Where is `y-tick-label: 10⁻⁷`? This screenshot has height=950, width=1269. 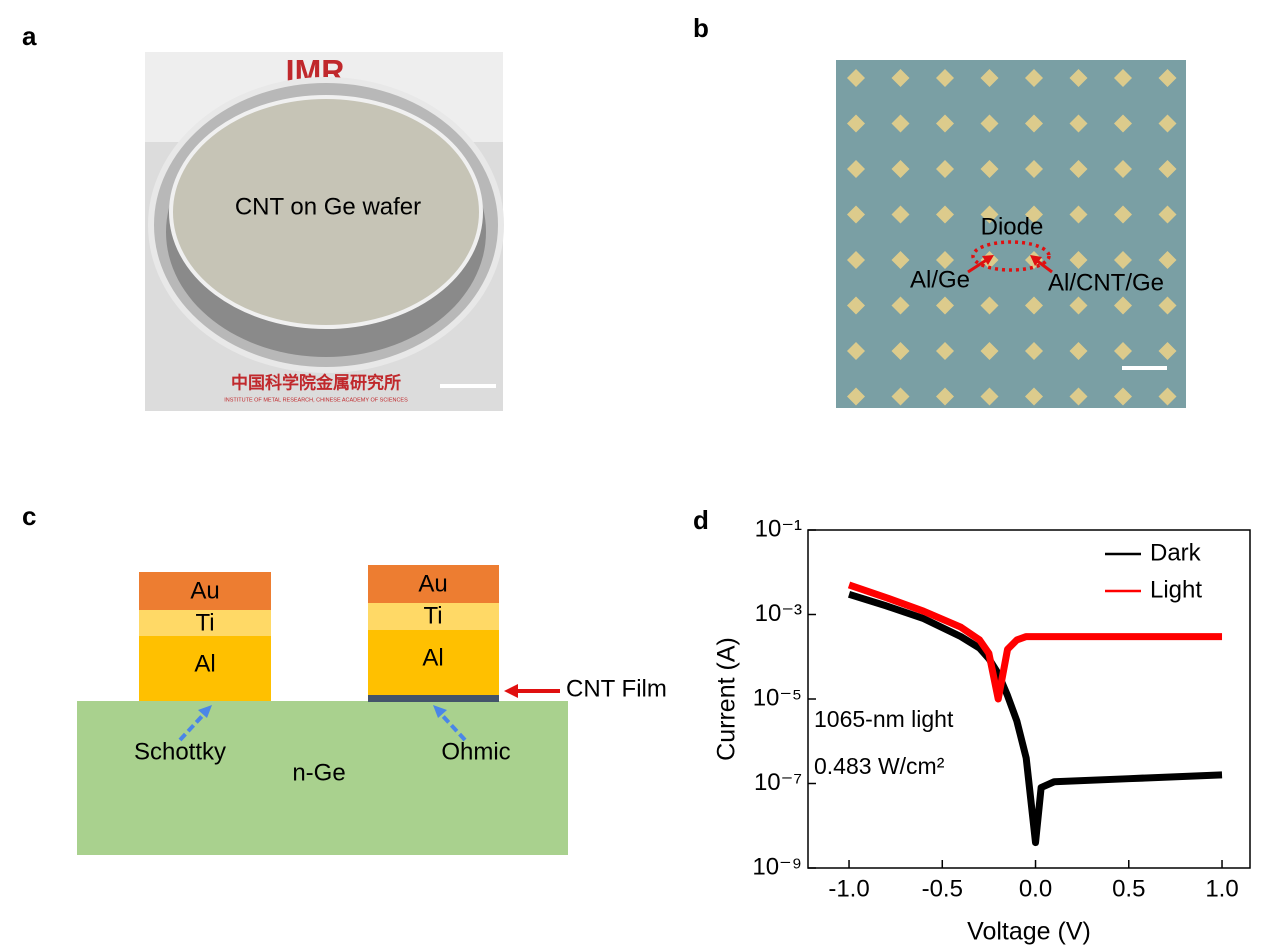 y-tick-label: 10⁻⁷ is located at coordinates (778, 782).